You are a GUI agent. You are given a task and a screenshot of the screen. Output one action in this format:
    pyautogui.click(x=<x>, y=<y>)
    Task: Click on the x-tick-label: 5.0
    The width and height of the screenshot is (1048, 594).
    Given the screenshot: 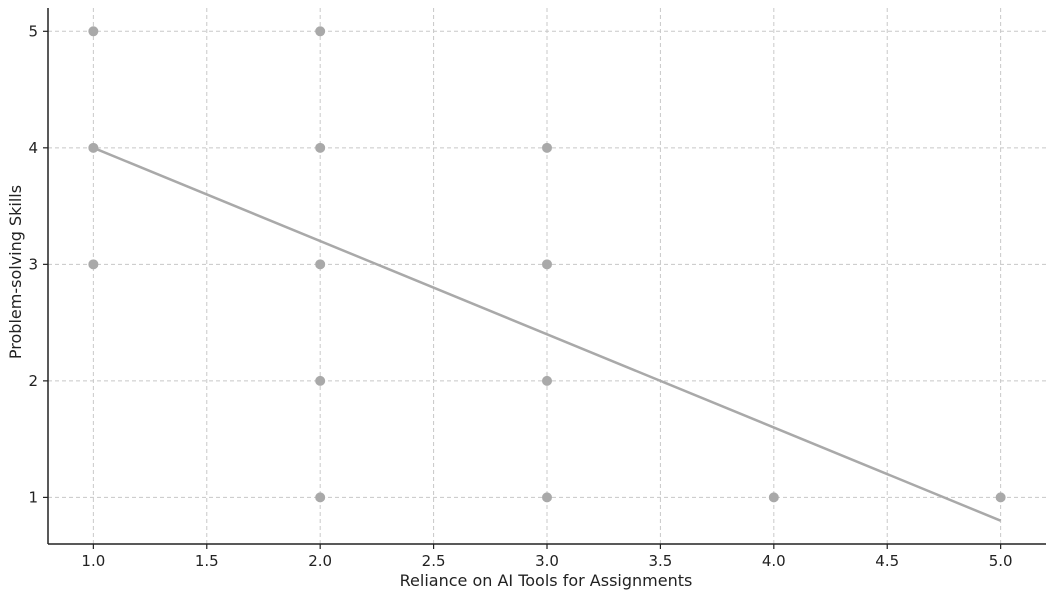 What is the action you would take?
    pyautogui.click(x=1001, y=561)
    